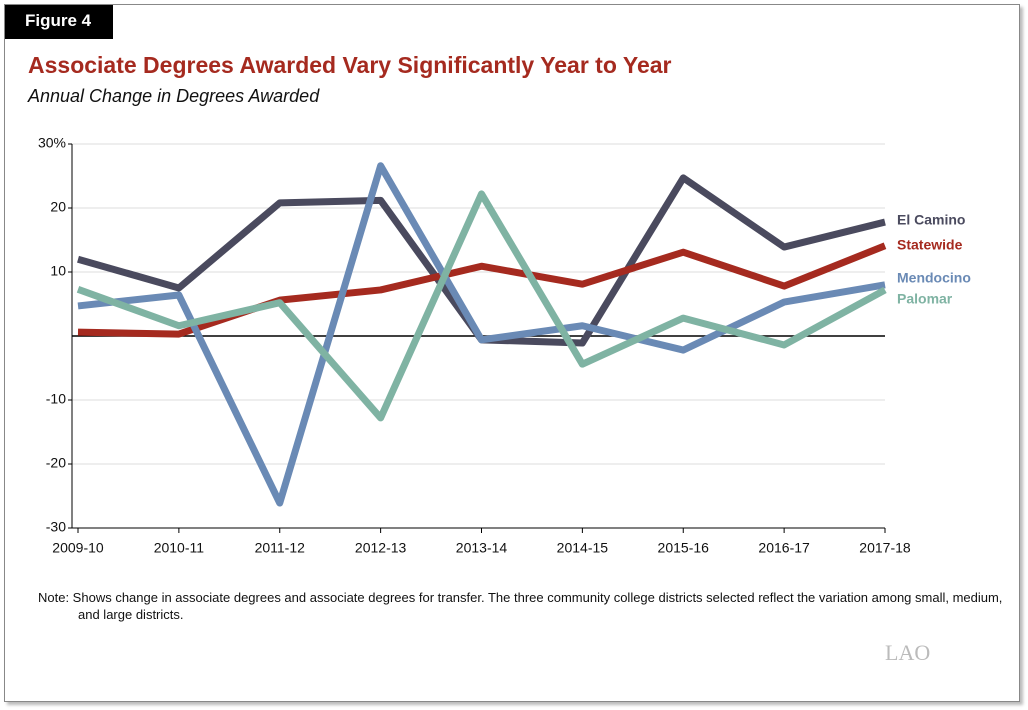 The height and width of the screenshot is (710, 1028). What do you see at coordinates (56, 463) in the screenshot?
I see `y-tick-label: -20` at bounding box center [56, 463].